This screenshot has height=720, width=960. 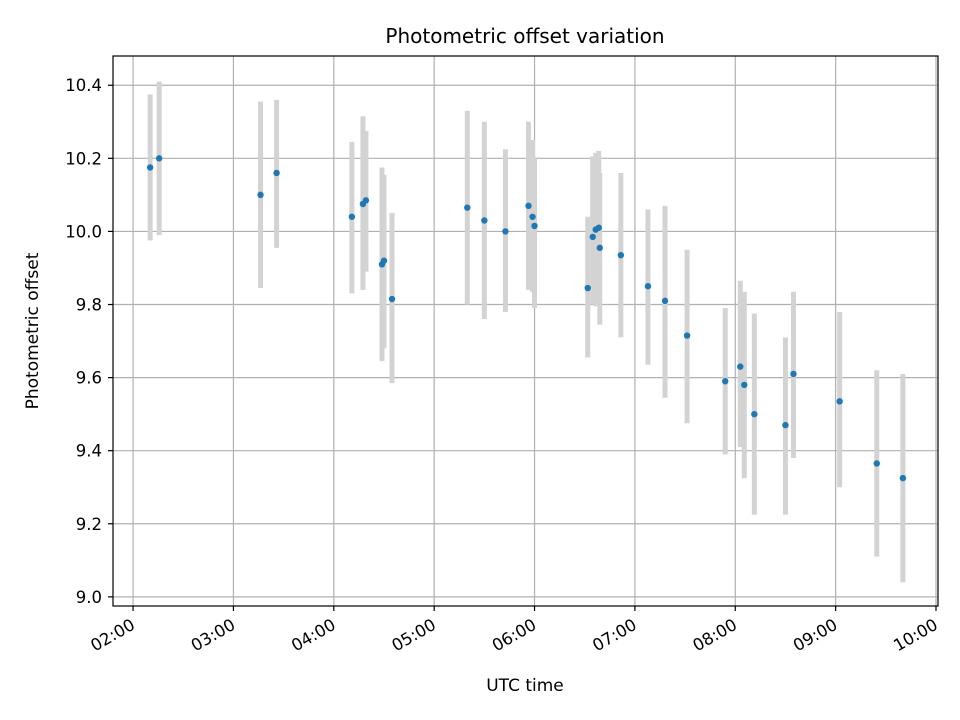 I want to click on y-tick-label: 9.0, so click(x=89, y=597).